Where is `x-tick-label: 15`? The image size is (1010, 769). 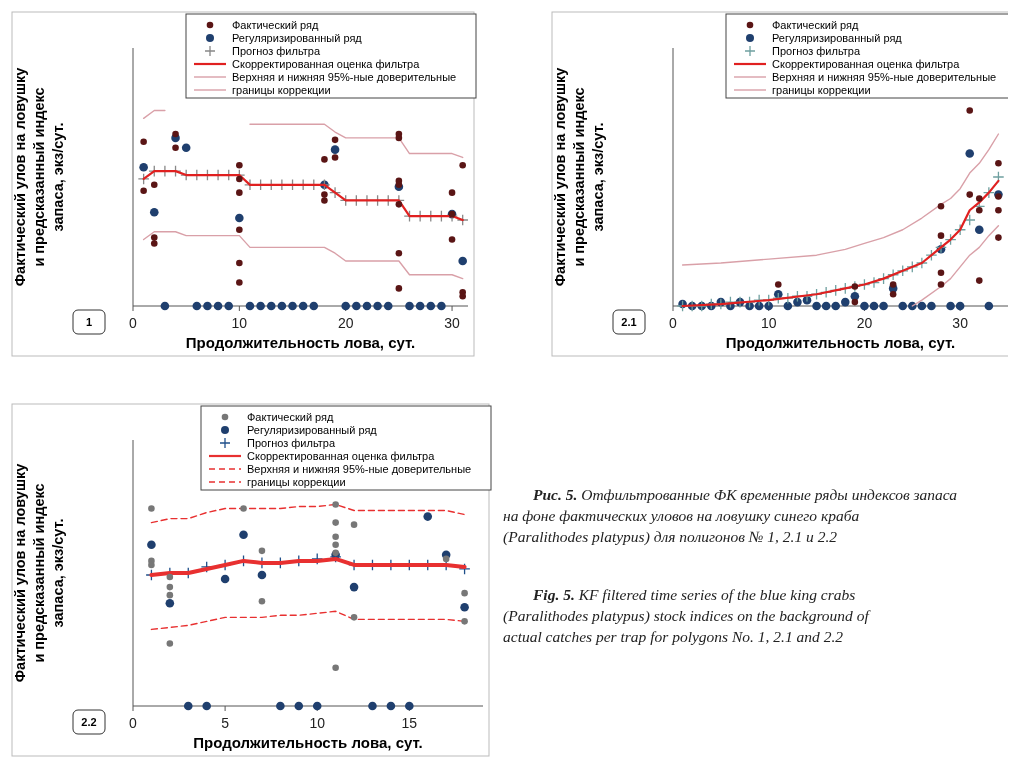
x-tick-label: 15 is located at coordinates (409, 723).